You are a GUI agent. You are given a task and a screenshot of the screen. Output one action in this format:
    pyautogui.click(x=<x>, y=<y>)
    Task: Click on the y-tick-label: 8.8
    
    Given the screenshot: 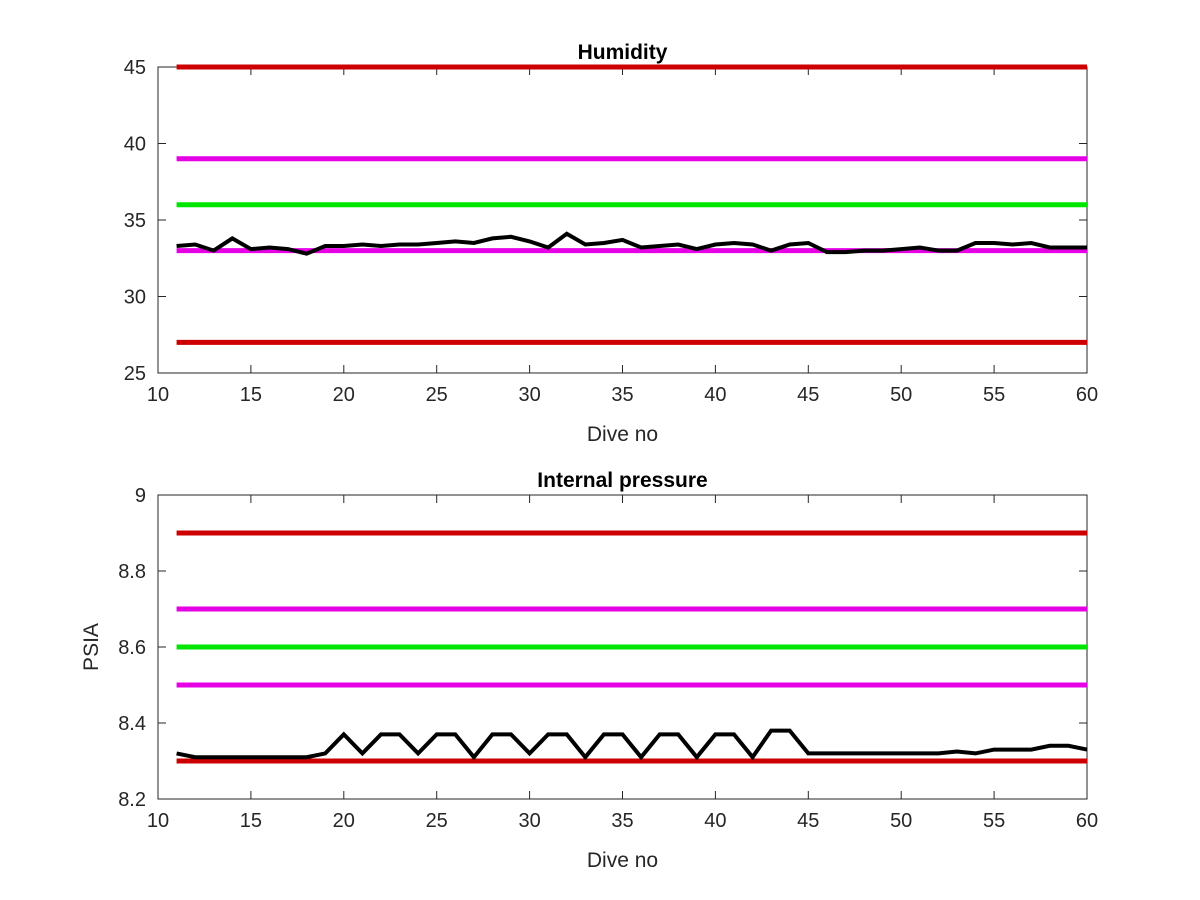 What is the action you would take?
    pyautogui.click(x=132, y=572)
    